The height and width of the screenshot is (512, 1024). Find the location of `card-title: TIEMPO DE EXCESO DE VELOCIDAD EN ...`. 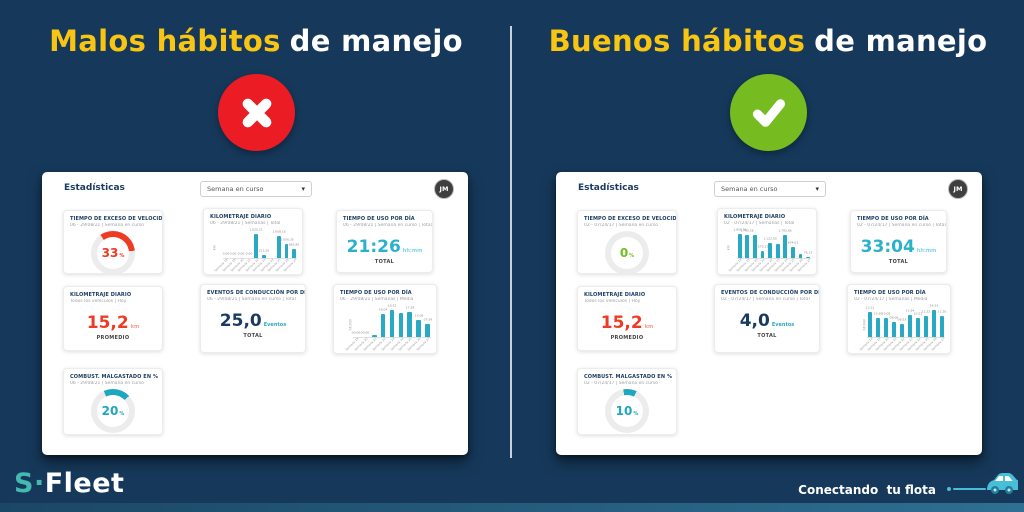

card-title: TIEMPO DE EXCESO DE VELOCIDAD EN ... is located at coordinates (630, 219).